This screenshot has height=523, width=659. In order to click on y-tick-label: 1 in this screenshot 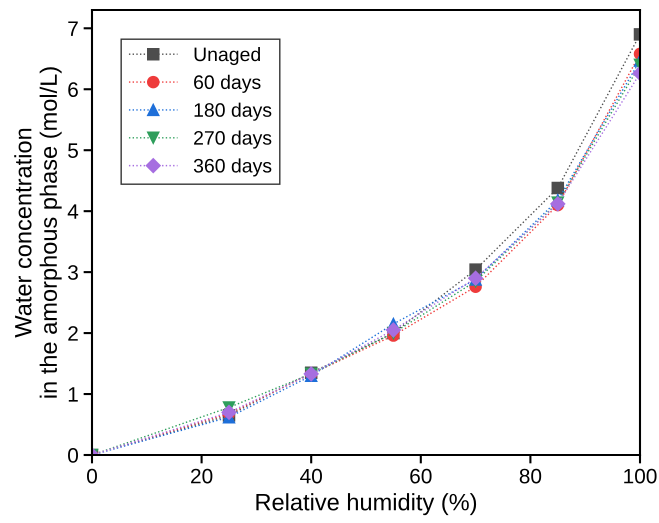, I will do `click(73, 394)`.